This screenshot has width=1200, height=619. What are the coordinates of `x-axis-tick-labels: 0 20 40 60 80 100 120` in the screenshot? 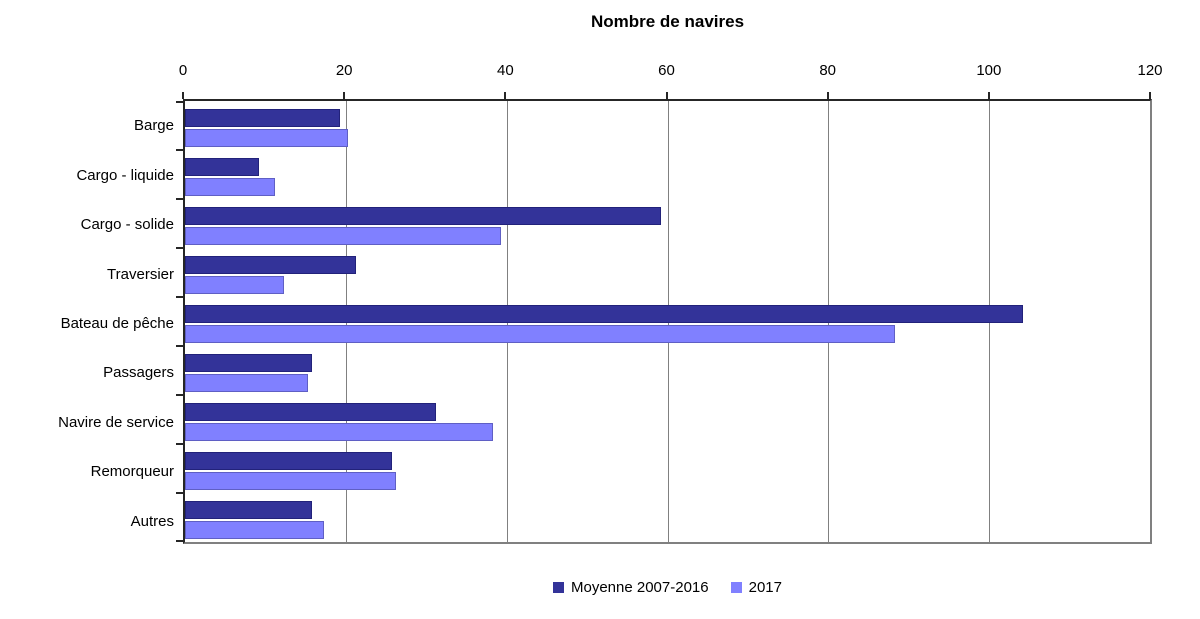 It's located at (671, 71).